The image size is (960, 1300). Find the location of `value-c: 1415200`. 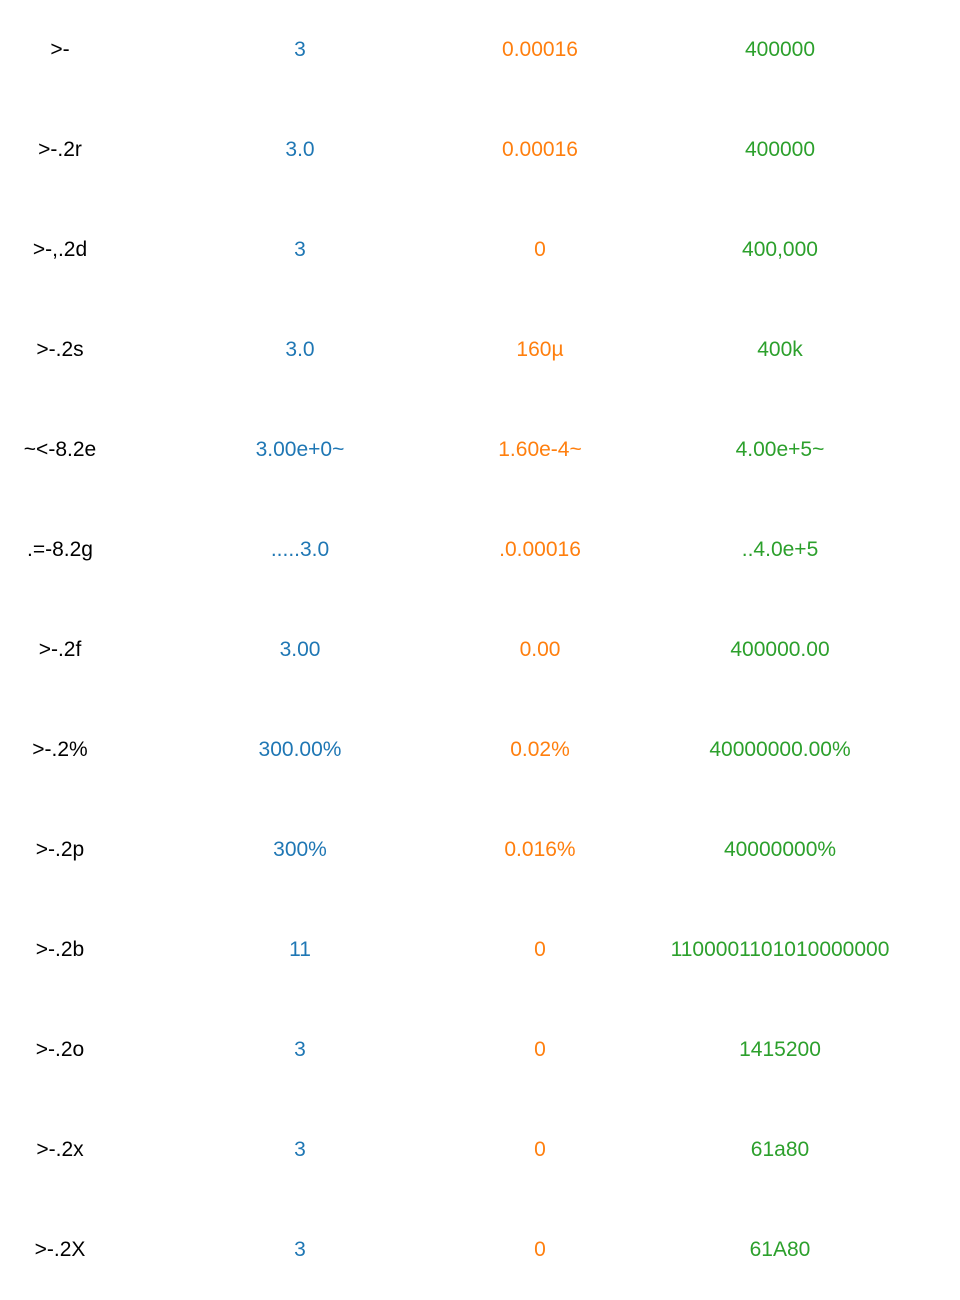

value-c: 1415200 is located at coordinates (780, 1049).